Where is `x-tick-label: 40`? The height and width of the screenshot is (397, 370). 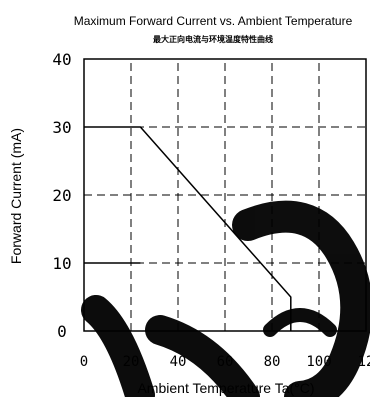
x-tick-label: 40 is located at coordinates (178, 362).